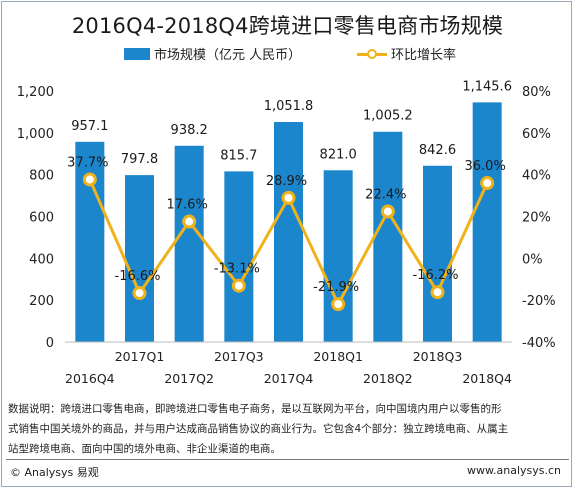 Image resolution: width=575 pixels, height=490 pixels. Describe the element at coordinates (41, 176) in the screenshot. I see `y-tick-label: 800` at that location.